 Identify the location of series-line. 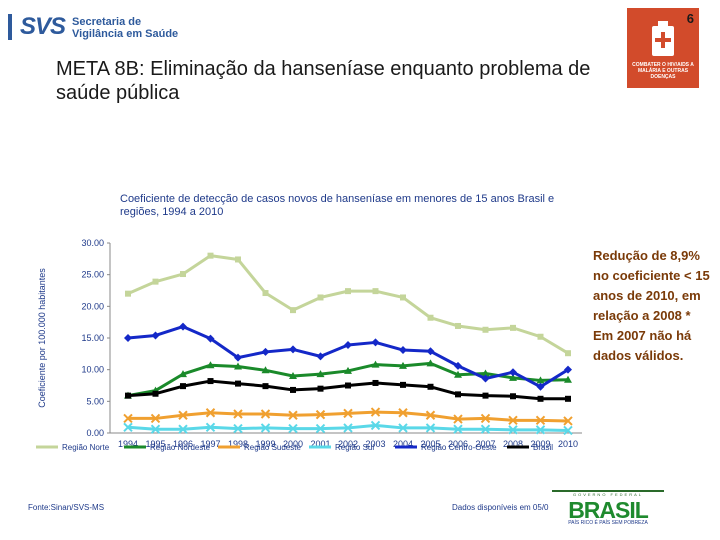
(348, 357).